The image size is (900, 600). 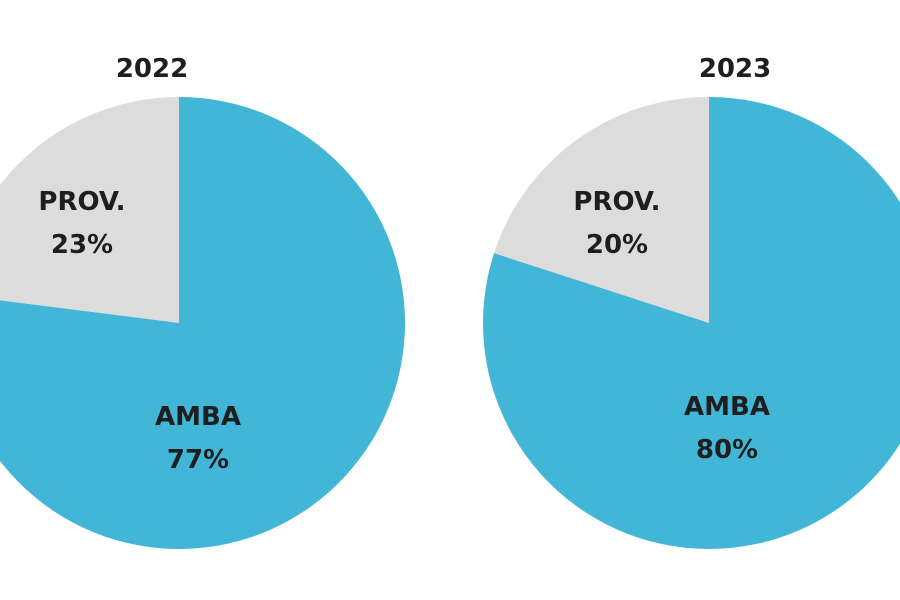 I want to click on slice-value-label: 23%, so click(x=82, y=245).